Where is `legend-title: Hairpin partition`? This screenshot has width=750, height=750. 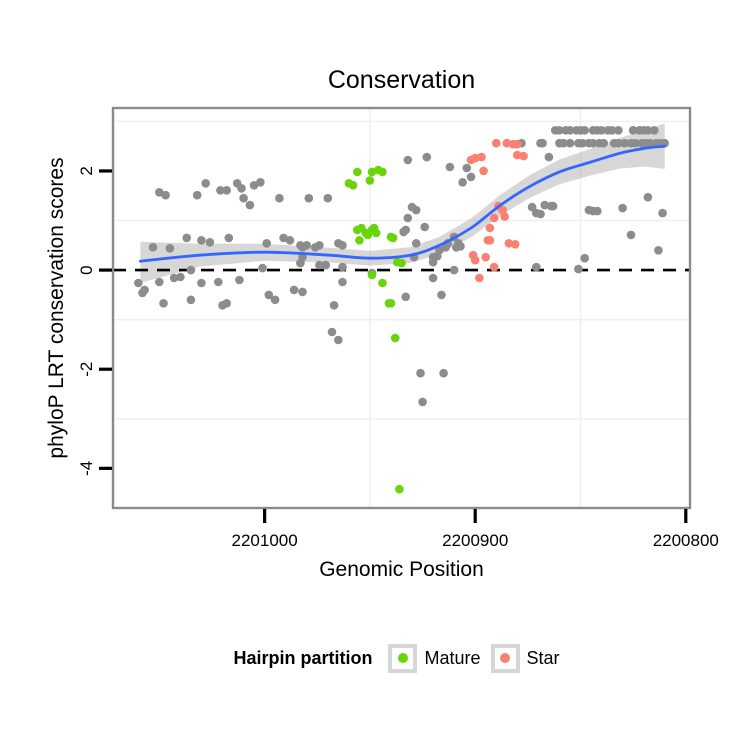 legend-title: Hairpin partition is located at coordinates (303, 657).